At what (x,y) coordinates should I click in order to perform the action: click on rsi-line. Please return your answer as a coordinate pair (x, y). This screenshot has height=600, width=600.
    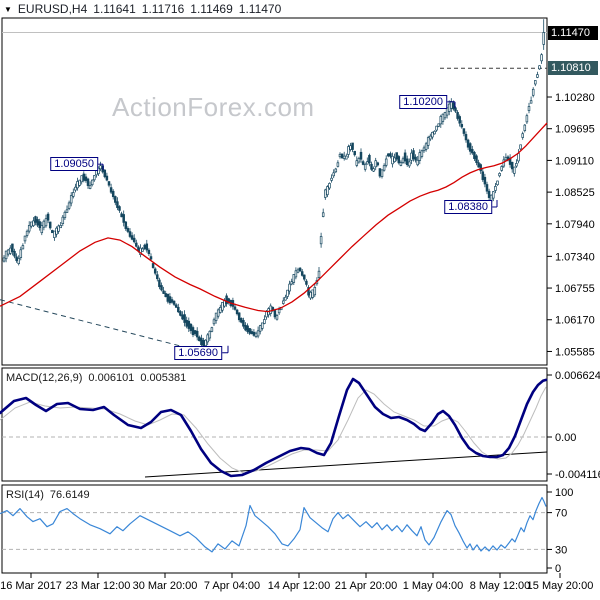
    Looking at the image, I should click on (273, 524).